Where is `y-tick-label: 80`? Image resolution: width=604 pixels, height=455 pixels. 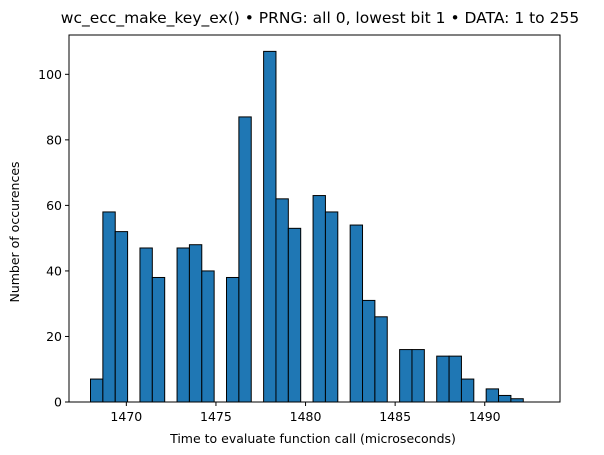
y-tick-label: 80 is located at coordinates (54, 139).